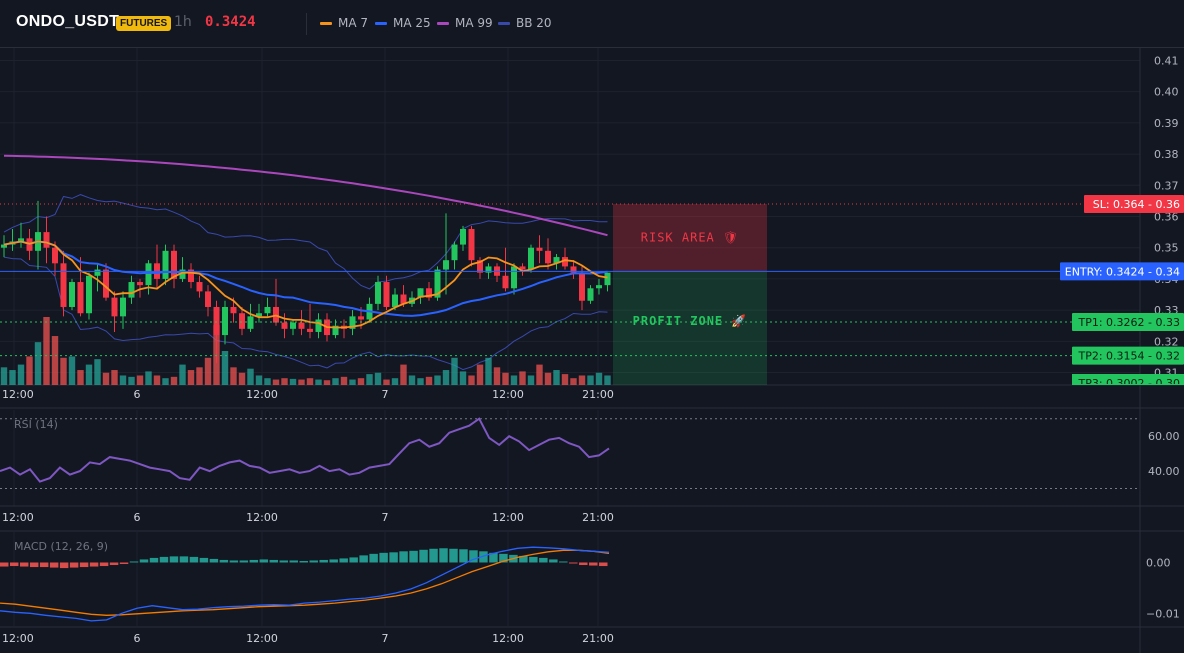  I want to click on bb-lower-path, so click(305, 313).